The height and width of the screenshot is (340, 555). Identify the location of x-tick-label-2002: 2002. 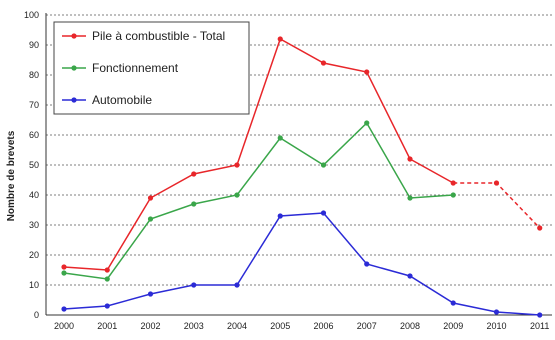
(150, 326).